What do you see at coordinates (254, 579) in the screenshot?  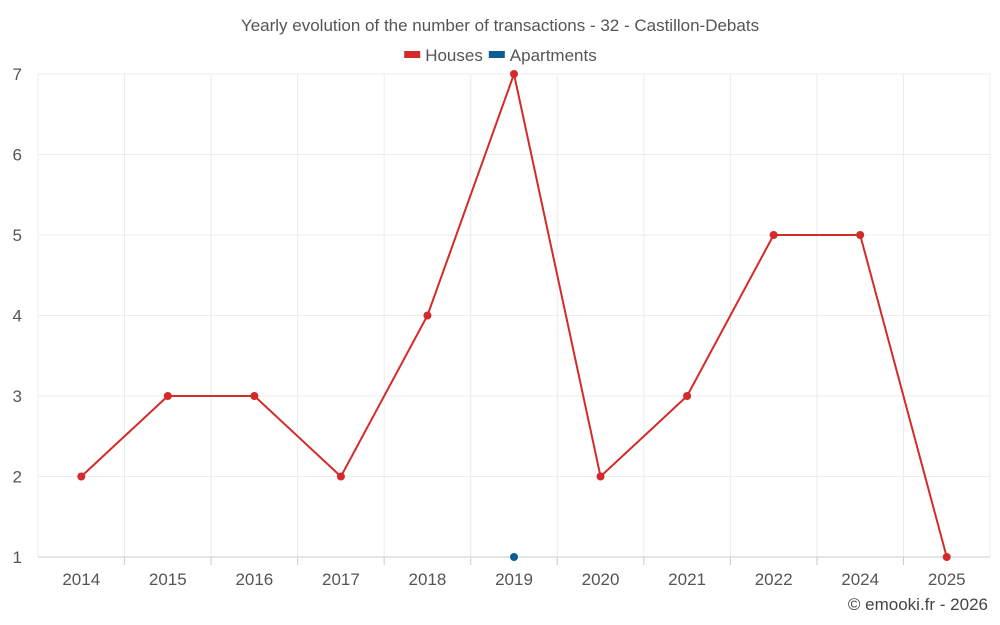 I see `x-tick-label: 2016` at bounding box center [254, 579].